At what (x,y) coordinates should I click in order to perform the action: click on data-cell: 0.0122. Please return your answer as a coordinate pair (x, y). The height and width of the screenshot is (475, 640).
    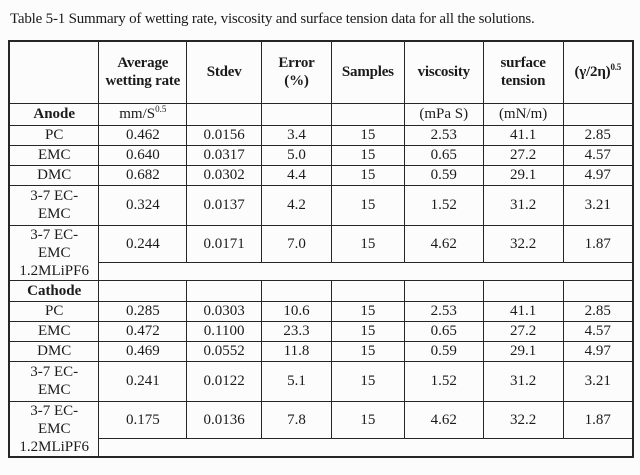
    Looking at the image, I should click on (224, 381).